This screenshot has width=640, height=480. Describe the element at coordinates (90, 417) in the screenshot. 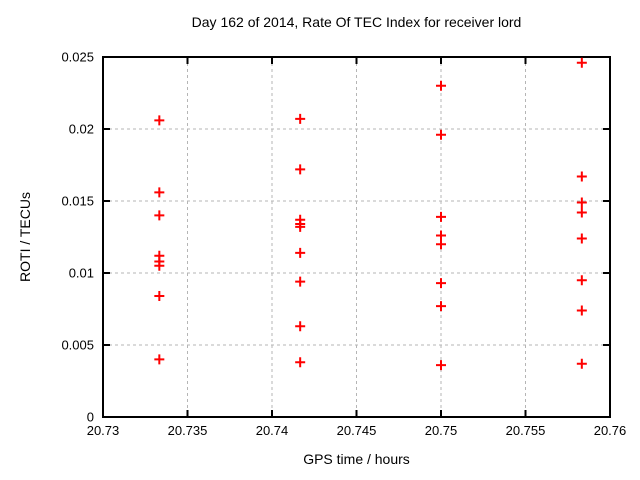

I see `y-tick-label: 0` at that location.